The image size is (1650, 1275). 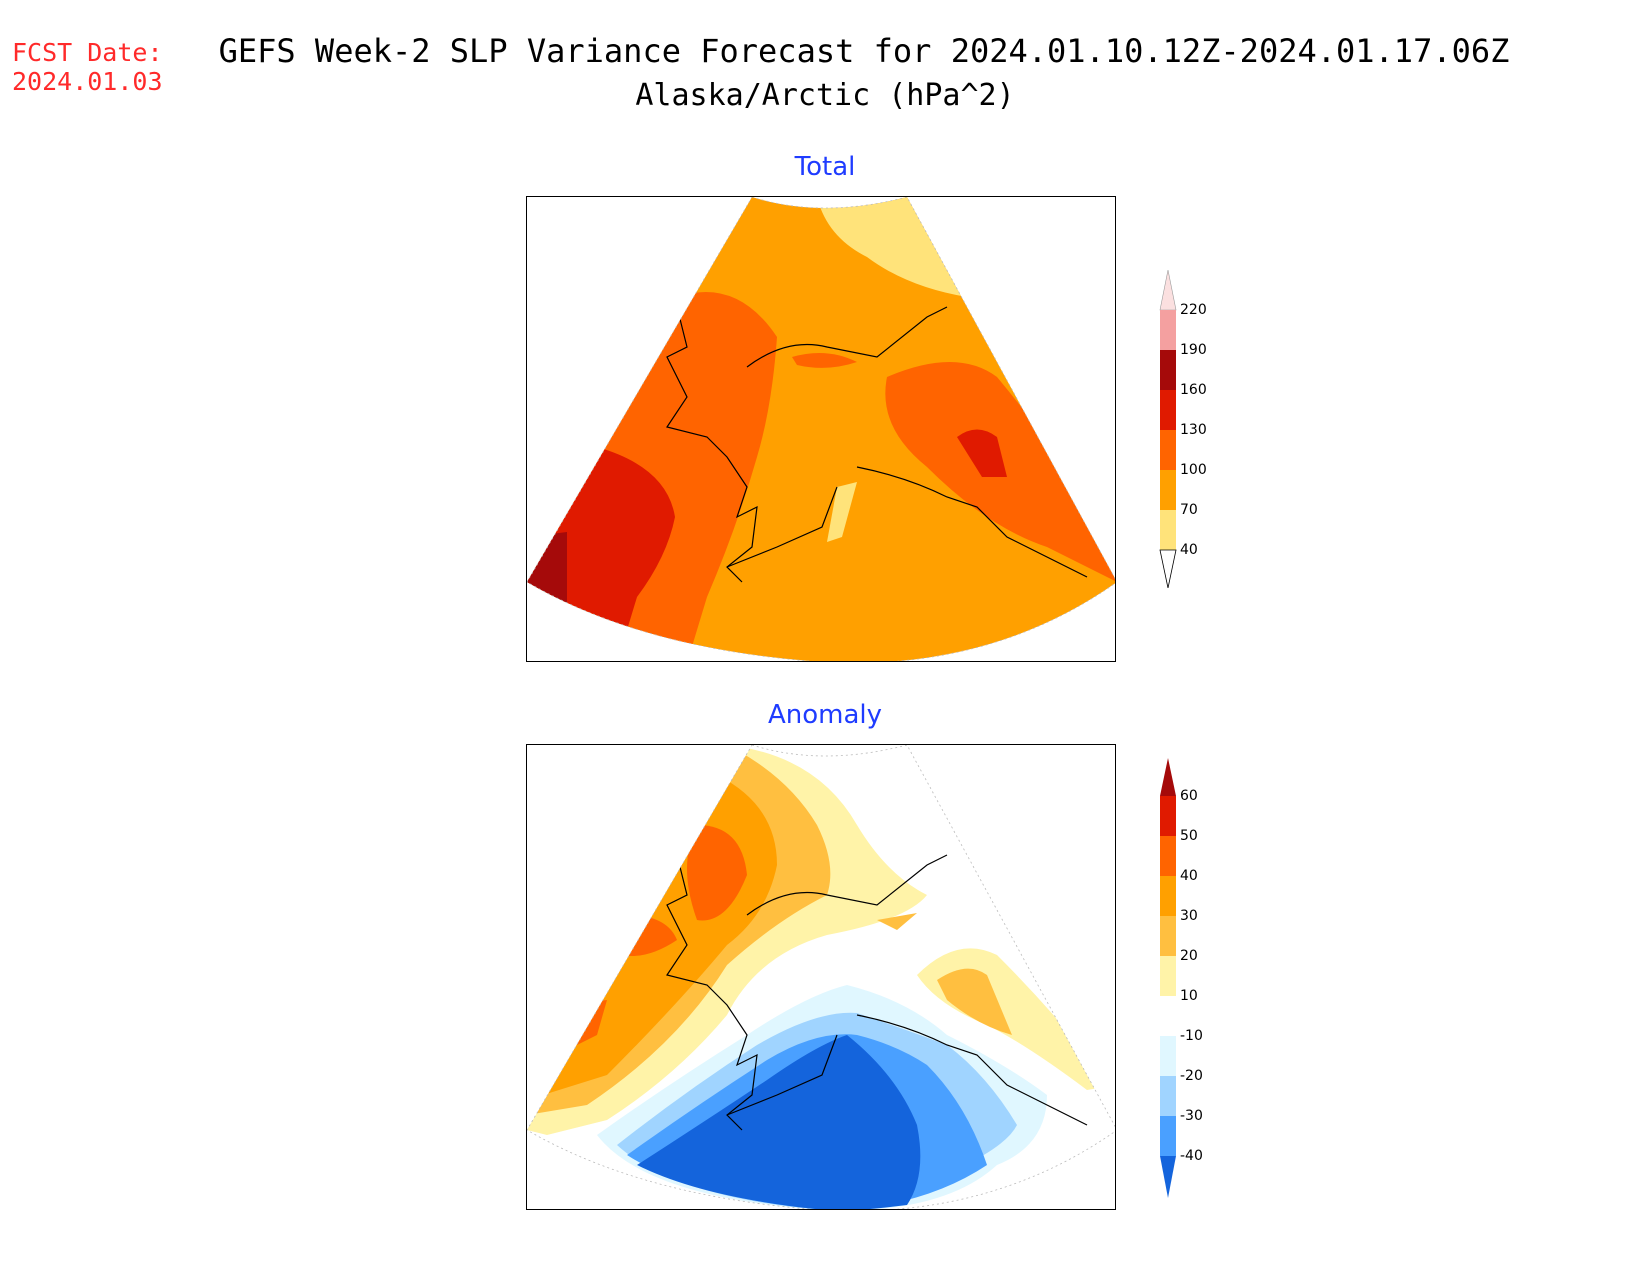 What do you see at coordinates (1193, 310) in the screenshot?
I see `total-level-label: 220` at bounding box center [1193, 310].